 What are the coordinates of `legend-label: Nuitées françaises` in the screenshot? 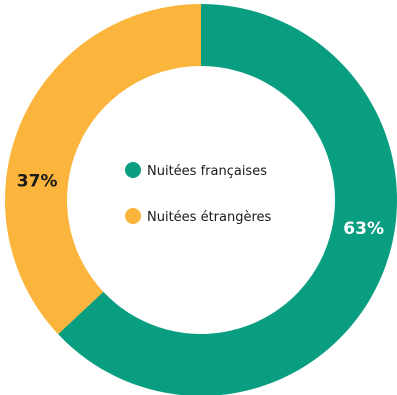 It's located at (207, 171).